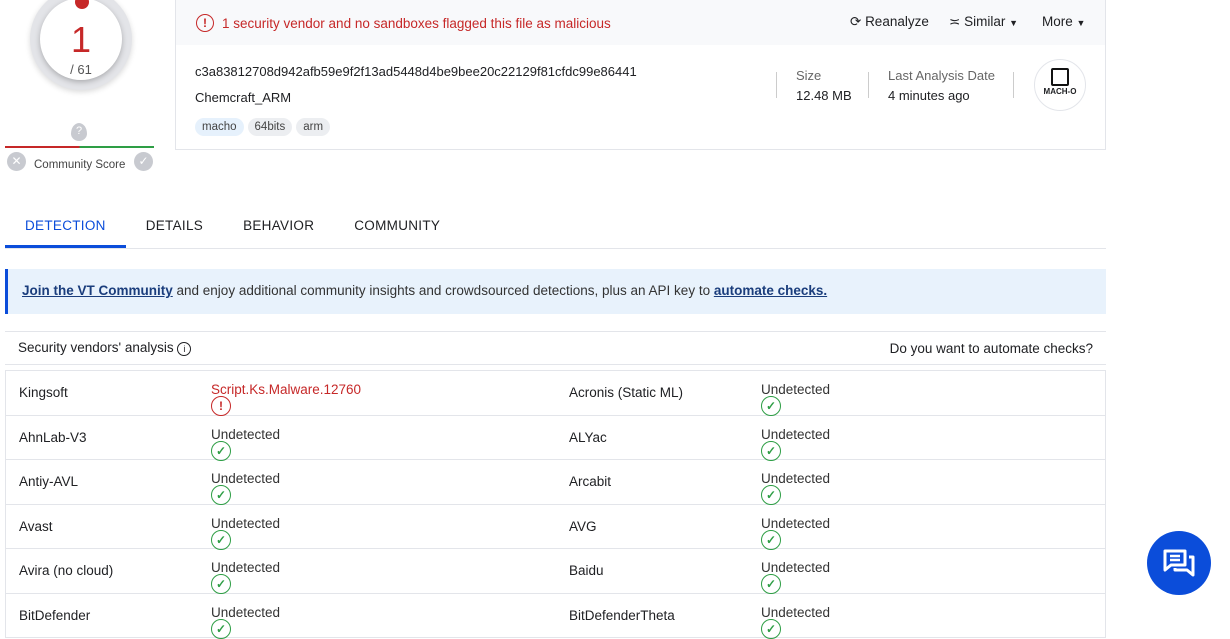  I want to click on vendor-name: BitDefender, so click(55, 615).